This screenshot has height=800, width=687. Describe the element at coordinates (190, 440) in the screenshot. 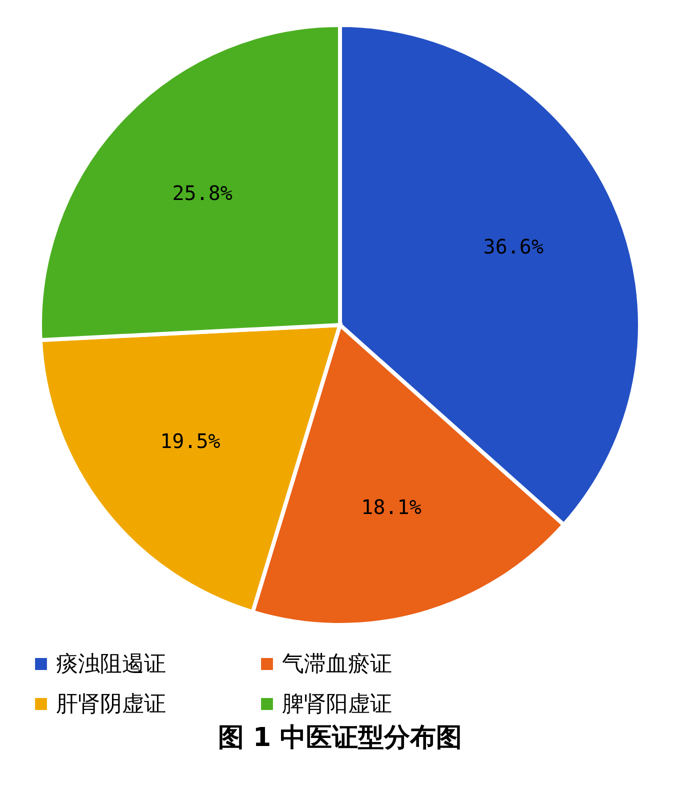

I see `data-label: 19.5%` at that location.